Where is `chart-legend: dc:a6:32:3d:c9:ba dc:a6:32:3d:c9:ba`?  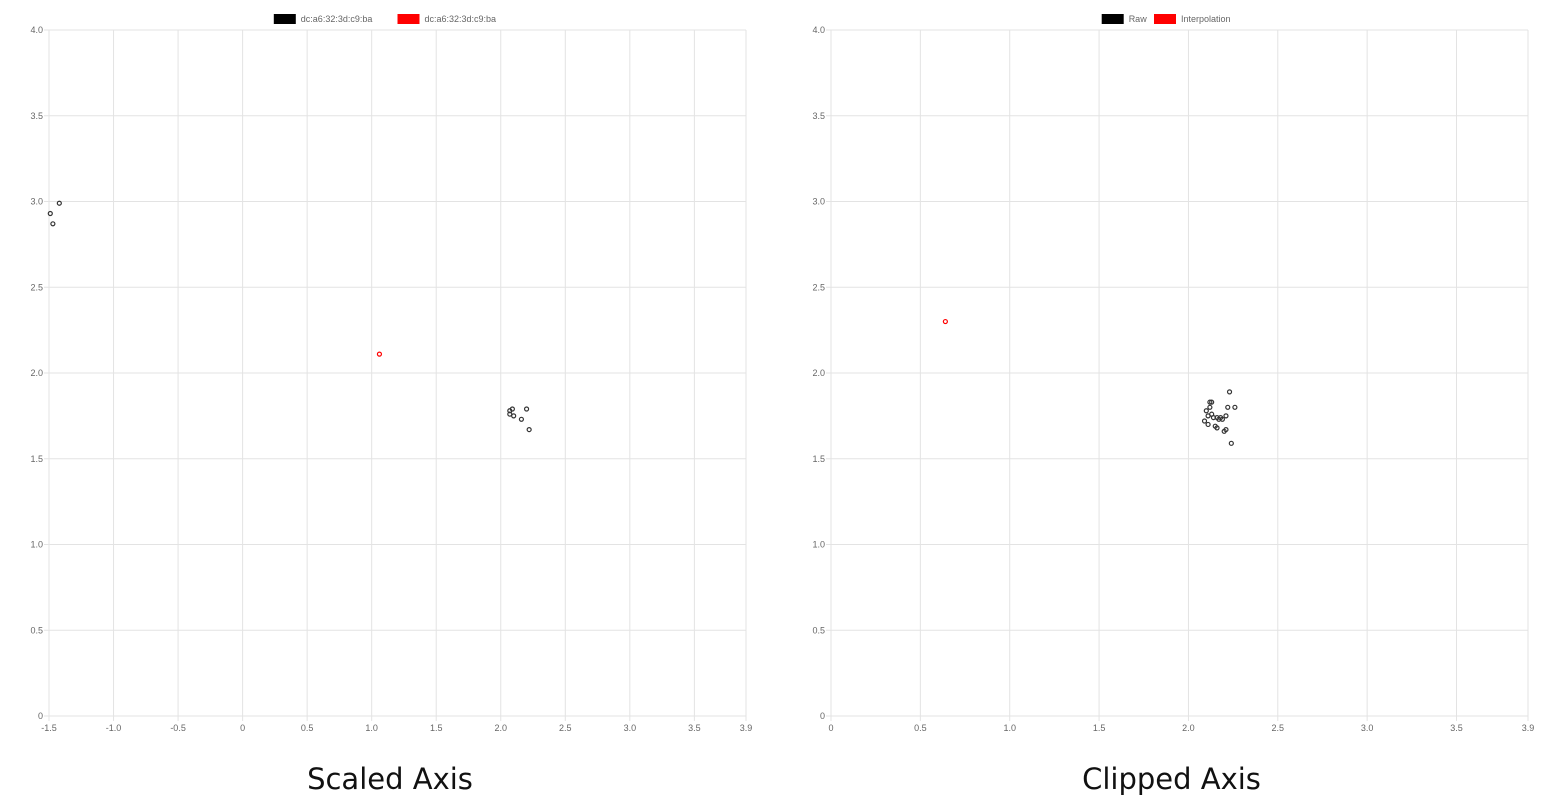
chart-legend: dc:a6:32:3d:c9:ba dc:a6:32:3d:c9:ba is located at coordinates (385, 19).